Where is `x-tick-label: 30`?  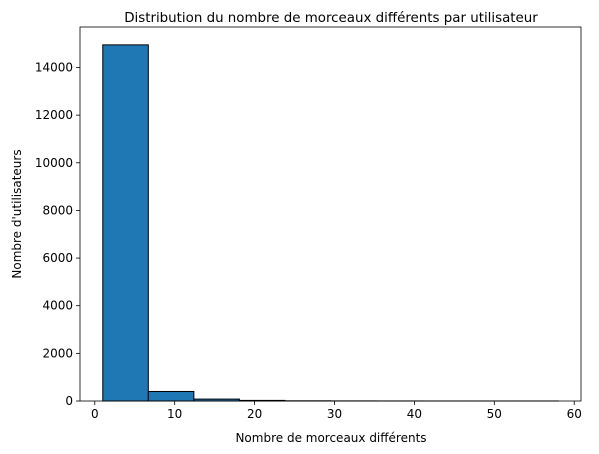 x-tick-label: 30 is located at coordinates (334, 414).